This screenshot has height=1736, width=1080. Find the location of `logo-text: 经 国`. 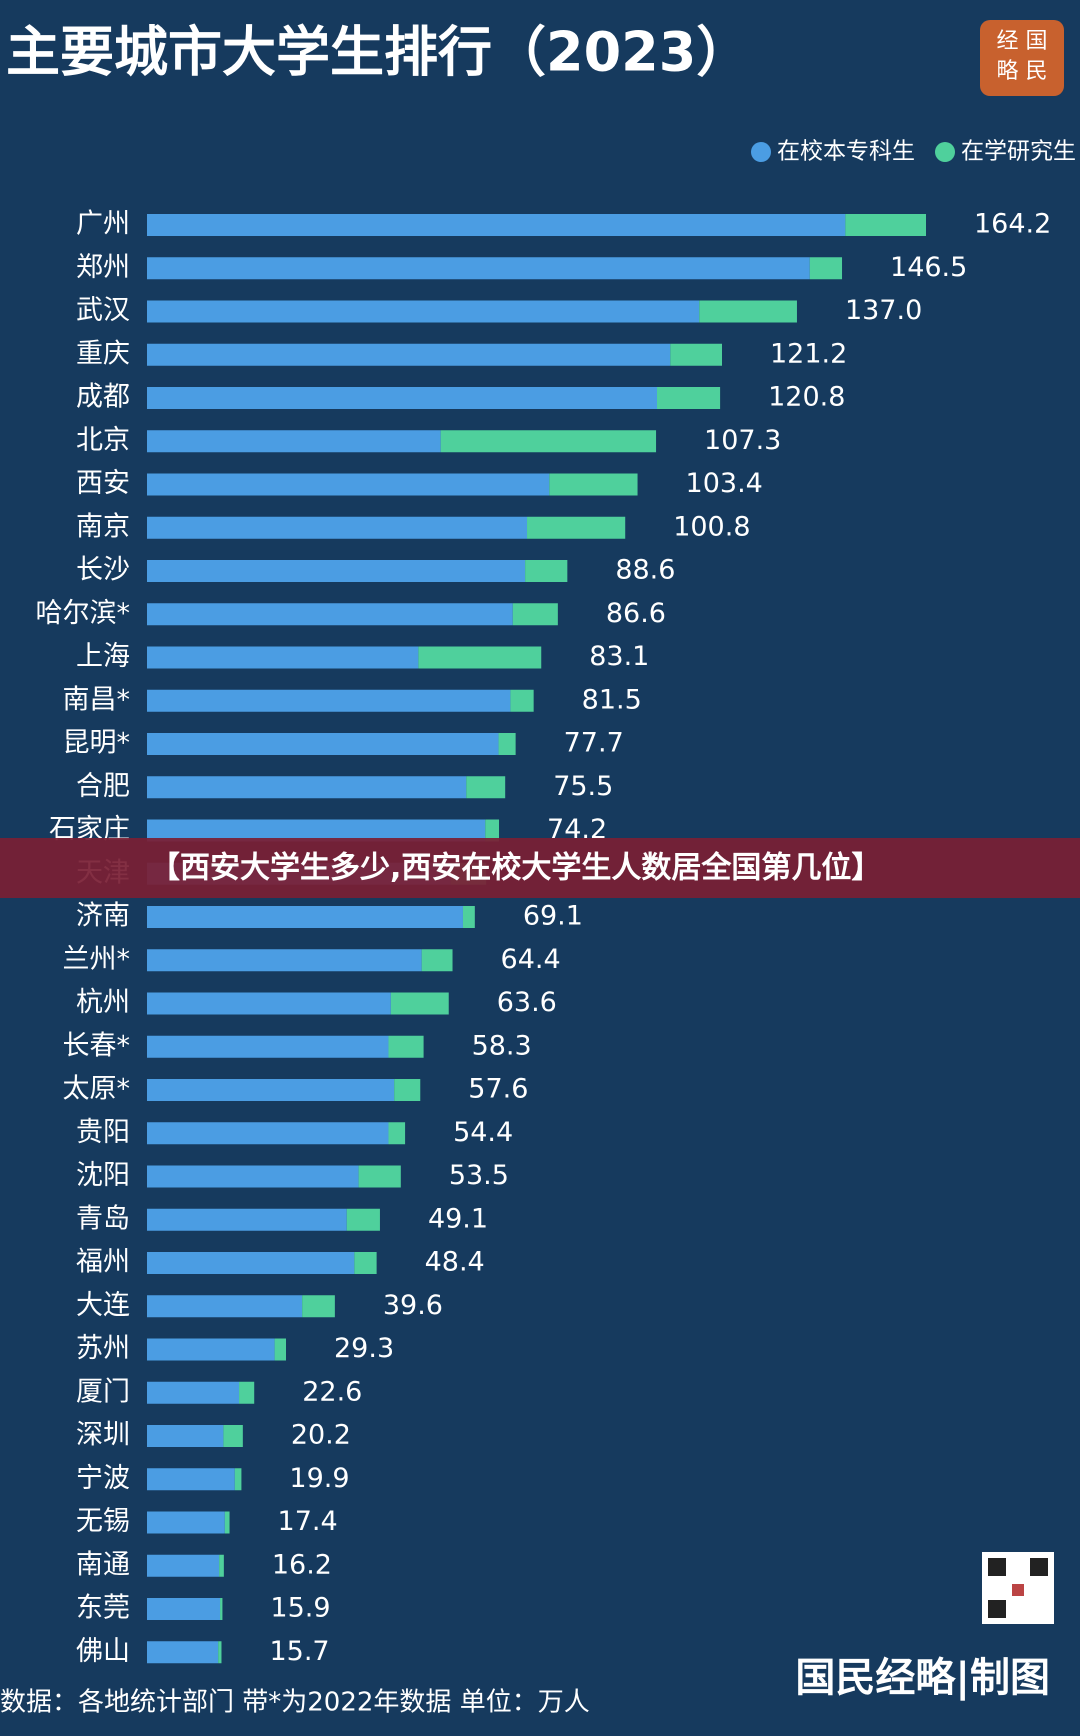

logo-text: 经 国 is located at coordinates (1022, 41).